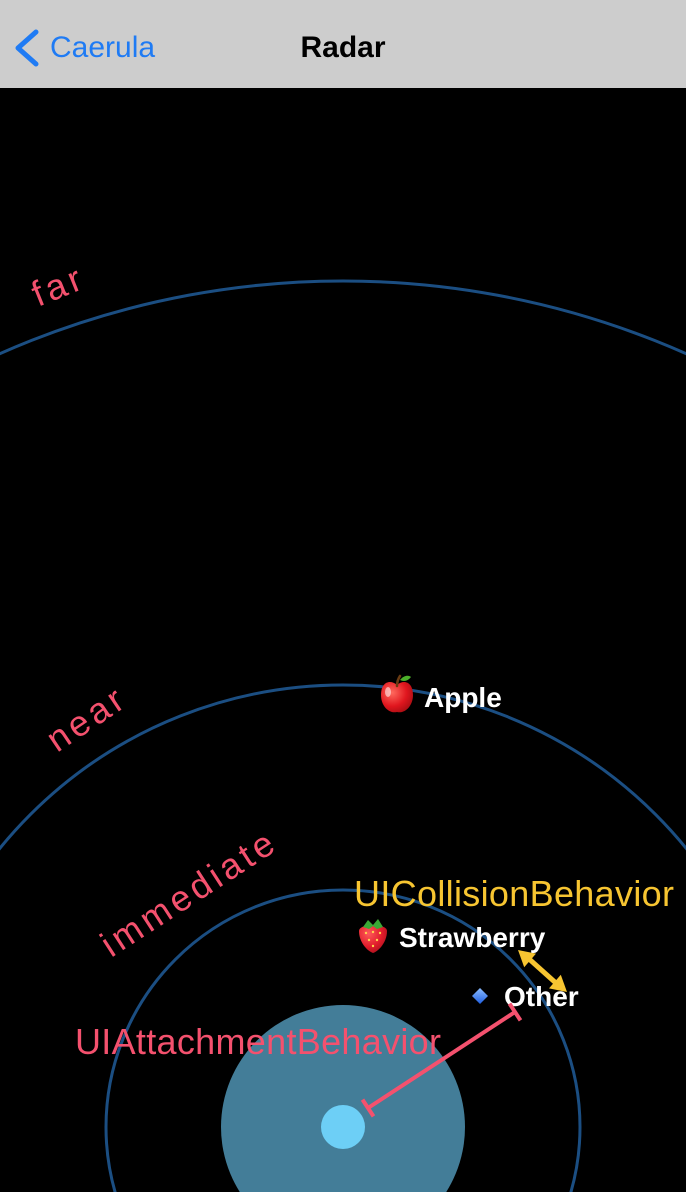  I want to click on attachment-line, so click(441, 1060).